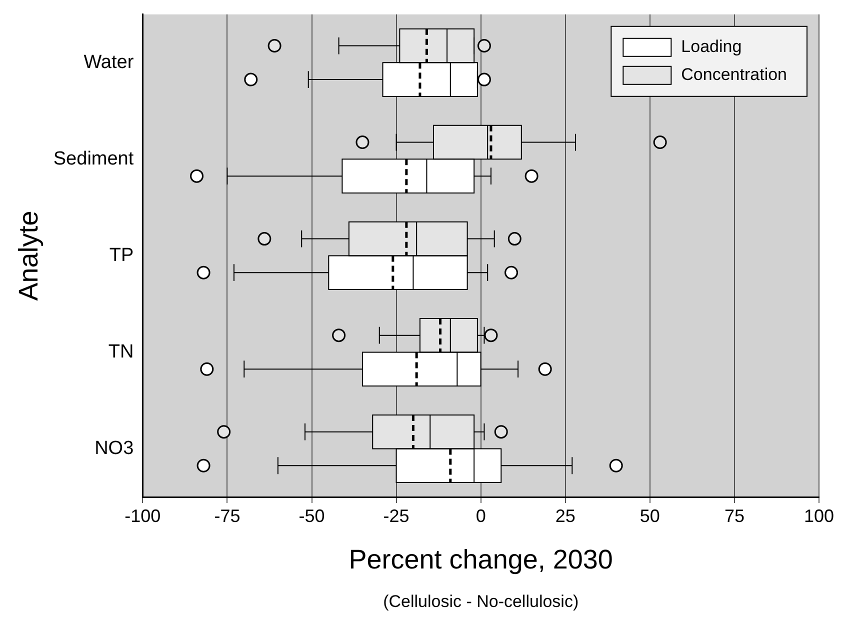  What do you see at coordinates (481, 516) in the screenshot?
I see `x-tick-label: 0` at bounding box center [481, 516].